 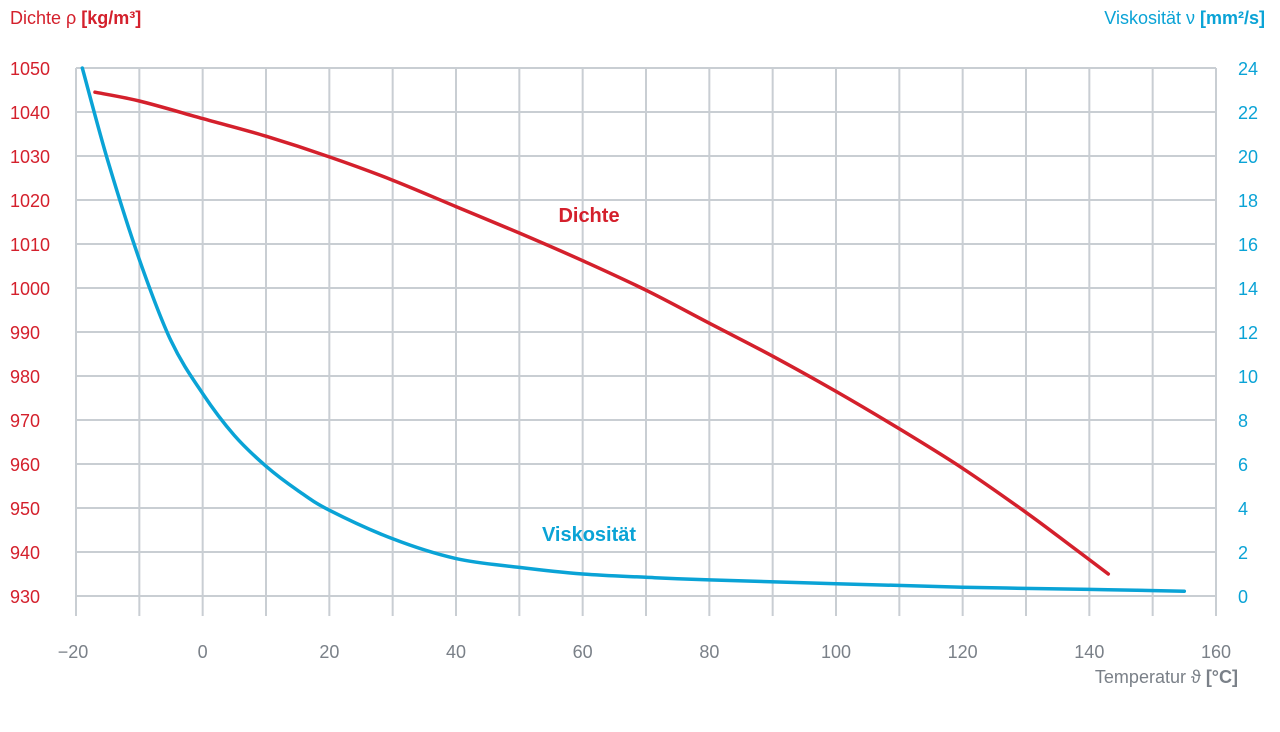 What do you see at coordinates (30, 289) in the screenshot?
I see `y-left-tick-label: 1000` at bounding box center [30, 289].